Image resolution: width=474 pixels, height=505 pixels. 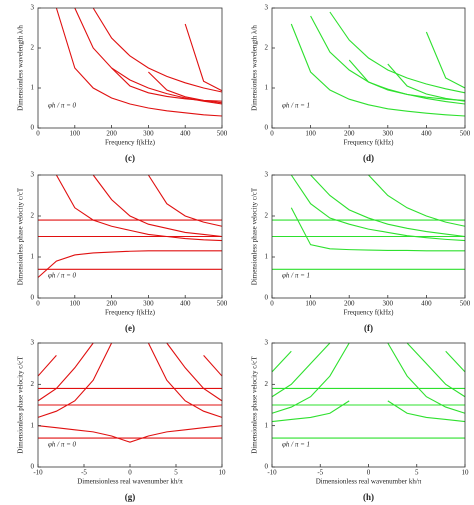 What do you see at coordinates (223, 473) in the screenshot?
I see `x-tick-label: 10` at bounding box center [223, 473].